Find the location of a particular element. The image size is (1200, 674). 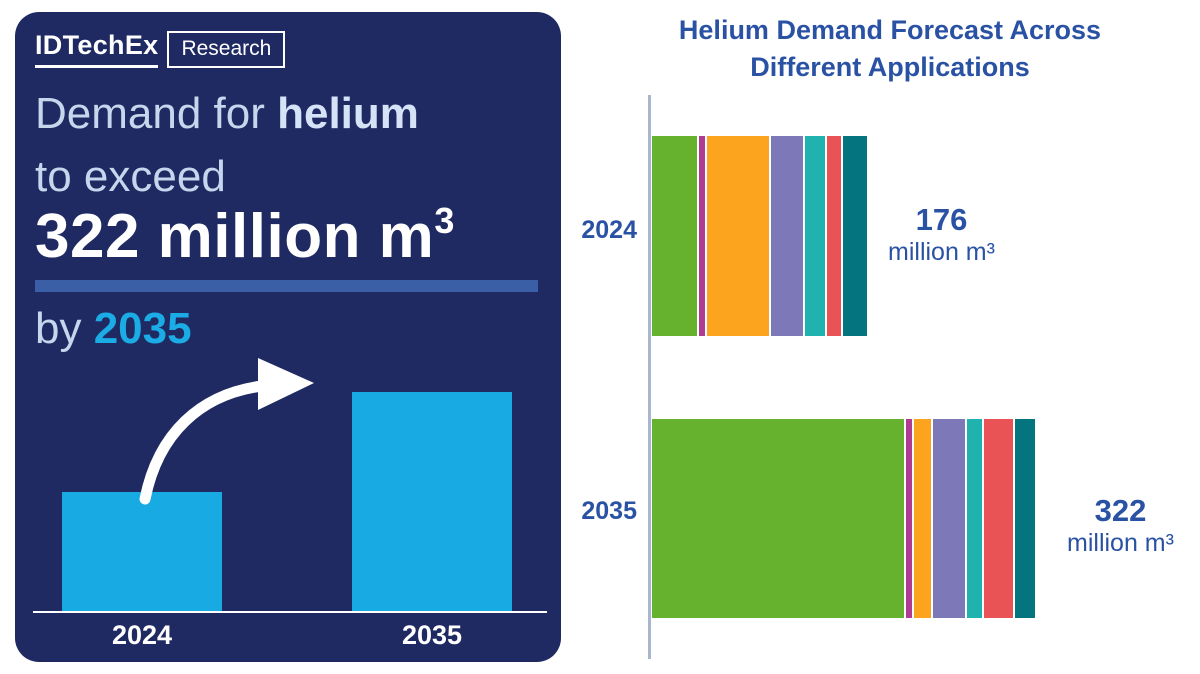

headline-helium: helium is located at coordinates (348, 113).